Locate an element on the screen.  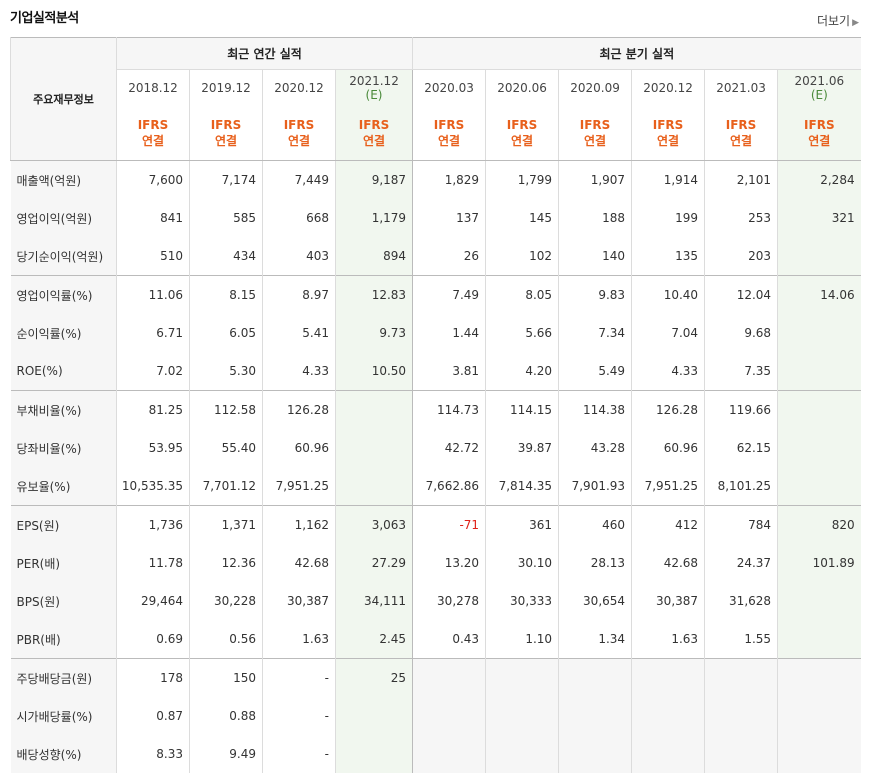
table-cell: 0.69 is located at coordinates (153, 639).